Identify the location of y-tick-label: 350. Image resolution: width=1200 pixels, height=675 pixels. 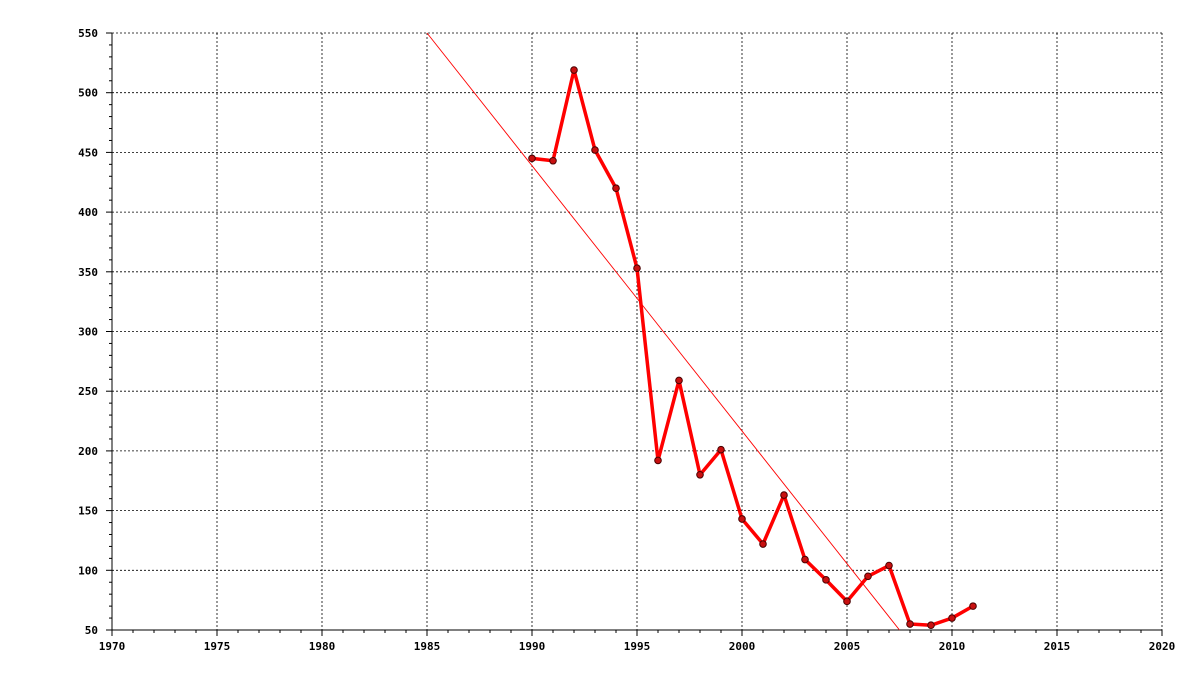
(88, 272).